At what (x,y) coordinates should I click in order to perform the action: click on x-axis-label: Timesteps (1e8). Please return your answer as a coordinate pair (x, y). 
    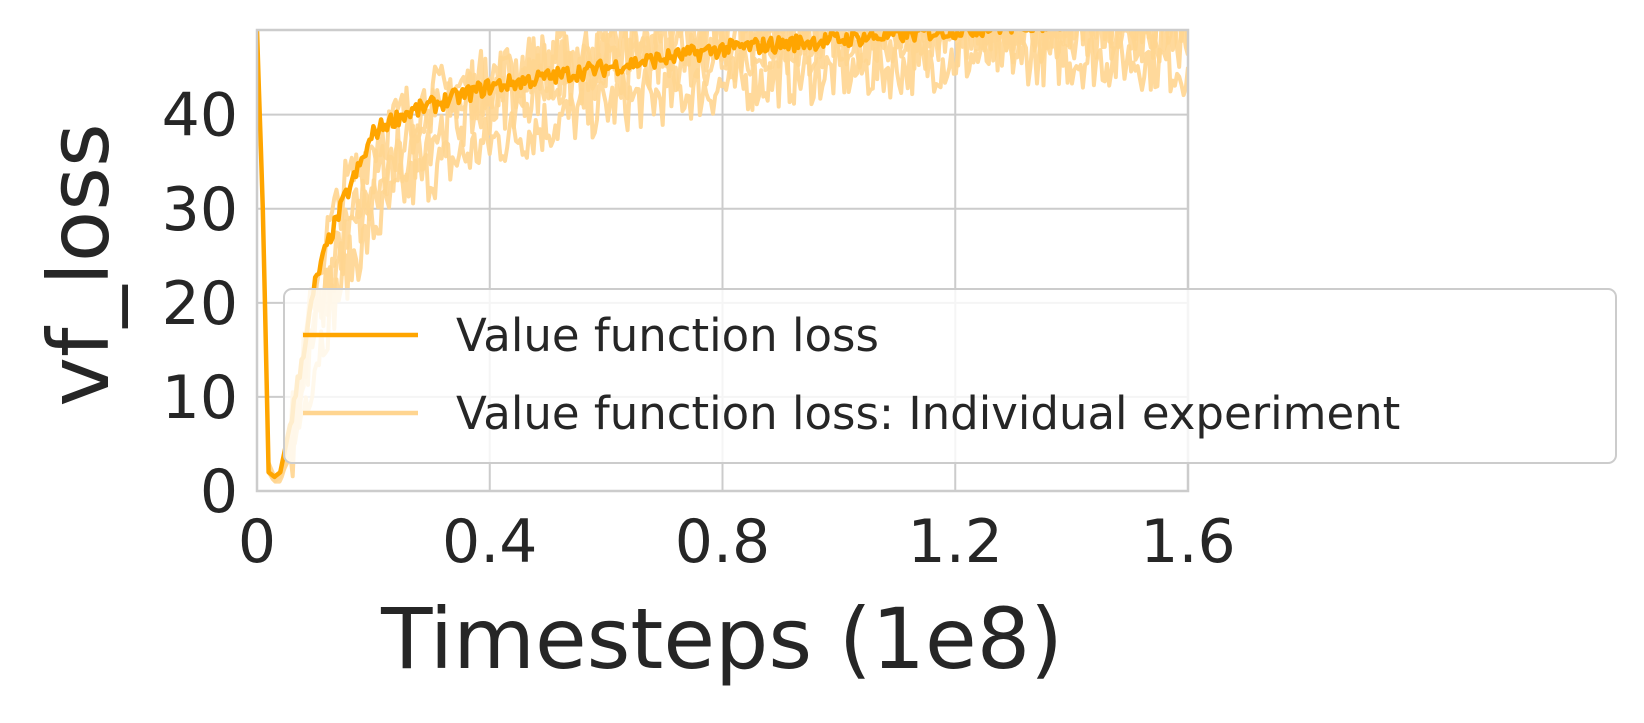
    Looking at the image, I should click on (721, 639).